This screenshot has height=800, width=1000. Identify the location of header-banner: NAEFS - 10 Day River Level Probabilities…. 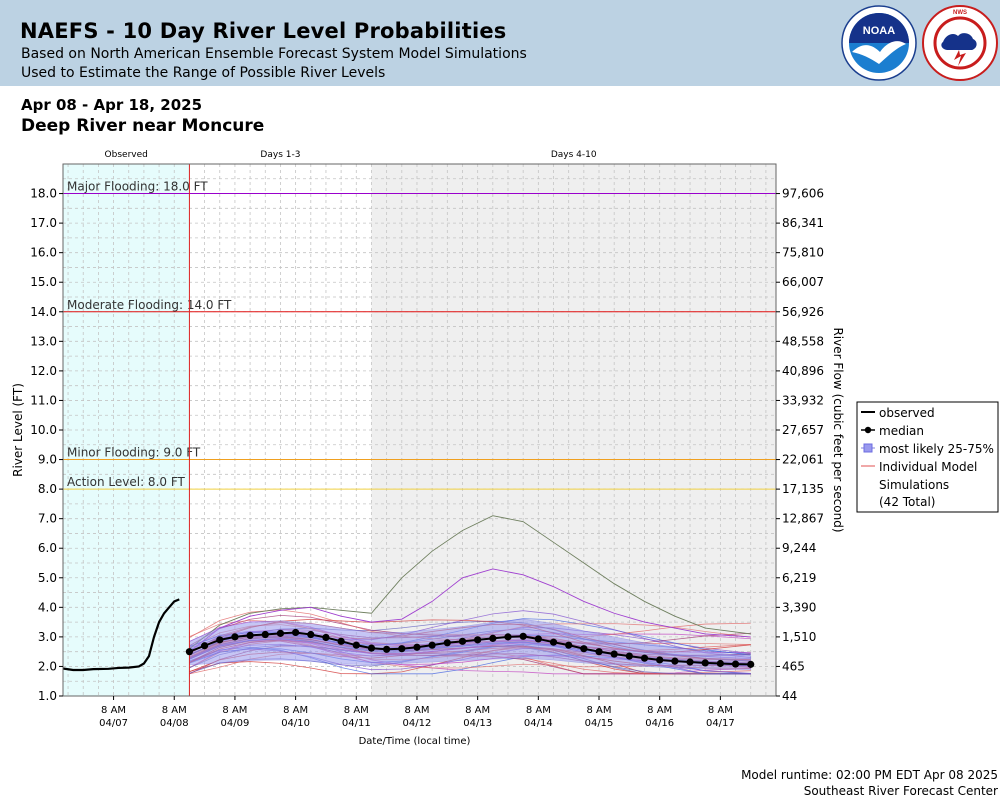
(500, 43).